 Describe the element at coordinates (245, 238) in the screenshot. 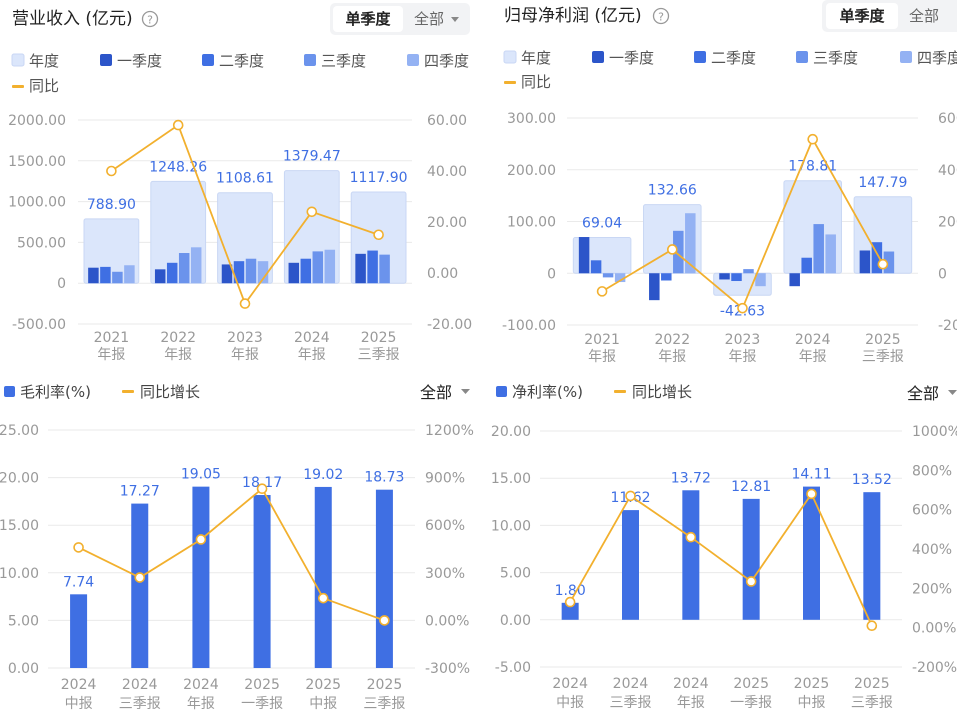

I see `annual-bar` at that location.